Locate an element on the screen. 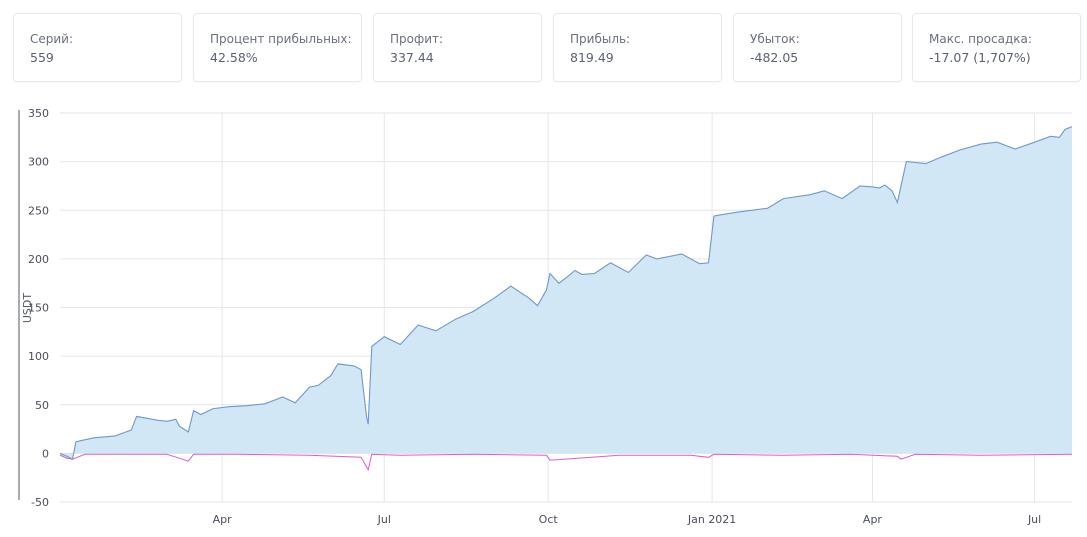  stat-value: 819.49 is located at coordinates (592, 57).